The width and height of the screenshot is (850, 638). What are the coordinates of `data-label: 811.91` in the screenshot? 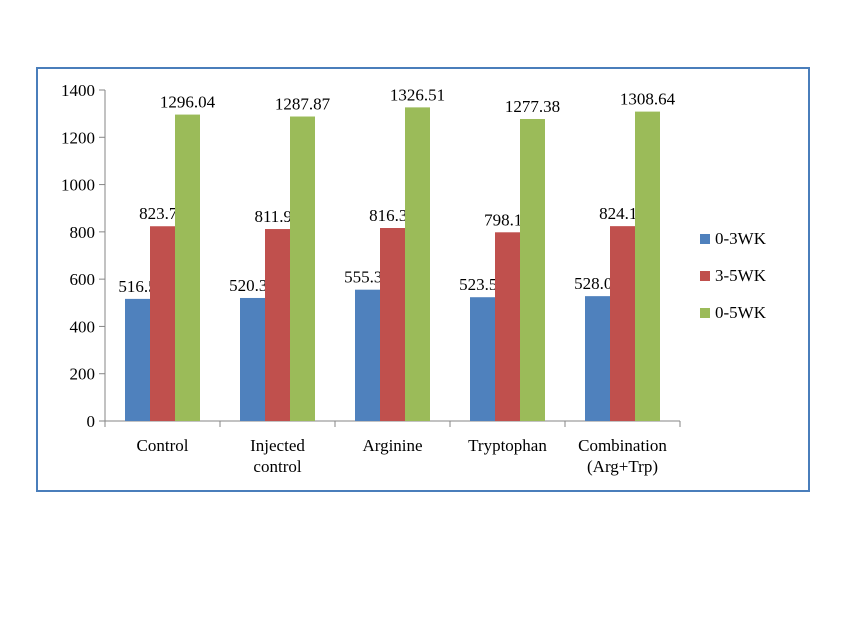 It's located at (277, 216).